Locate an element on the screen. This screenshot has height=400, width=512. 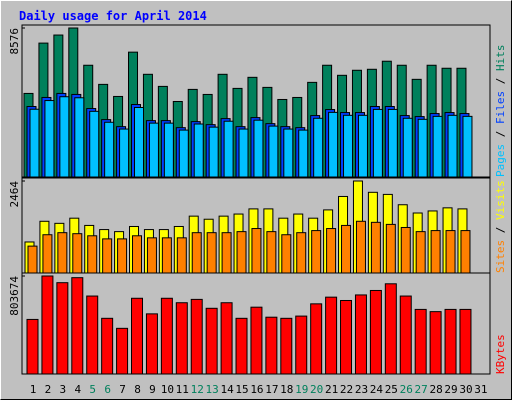
x-tick-label: 5 is located at coordinates (92, 389).